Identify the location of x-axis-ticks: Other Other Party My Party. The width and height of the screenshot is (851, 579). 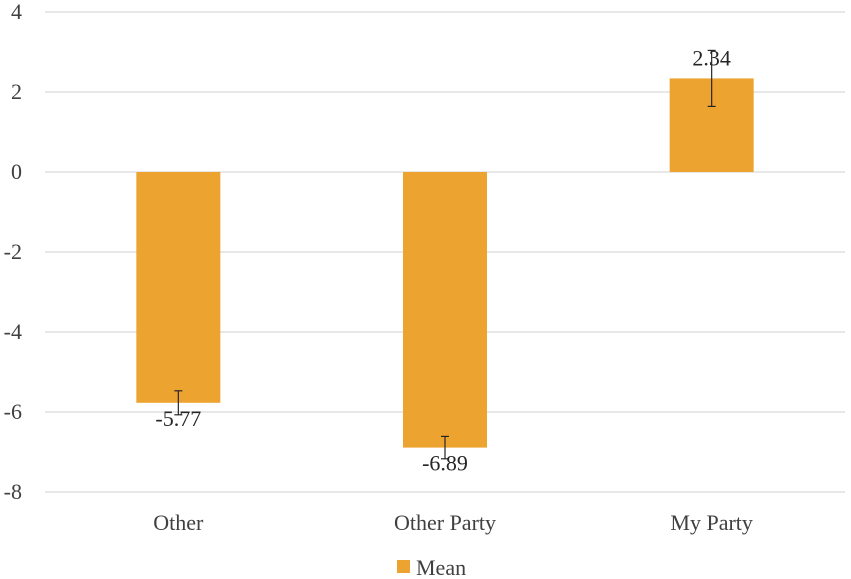
(453, 522).